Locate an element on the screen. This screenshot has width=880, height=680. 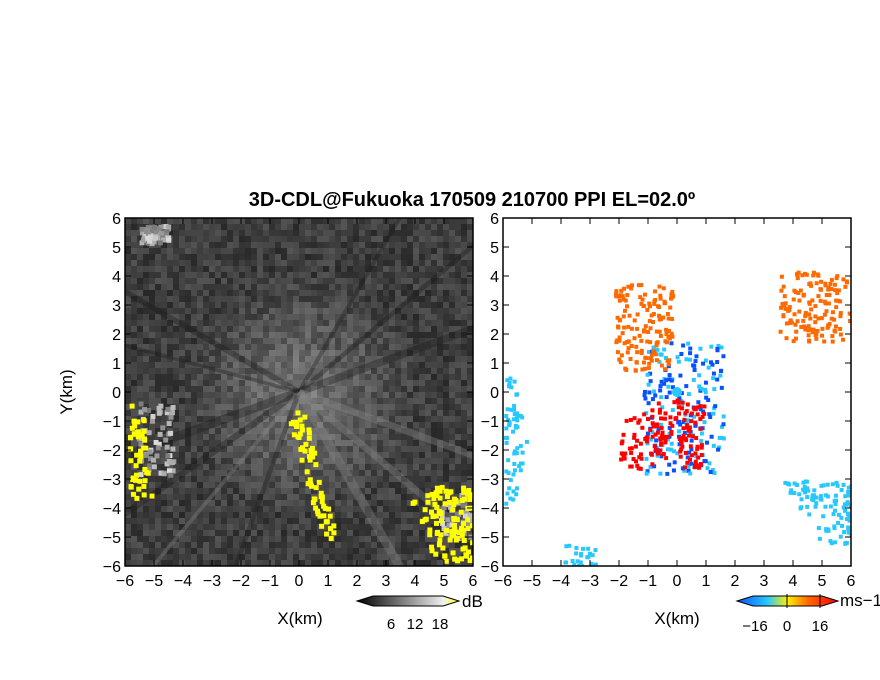
reflectivity-xlabel: X(km) is located at coordinates (299, 618).